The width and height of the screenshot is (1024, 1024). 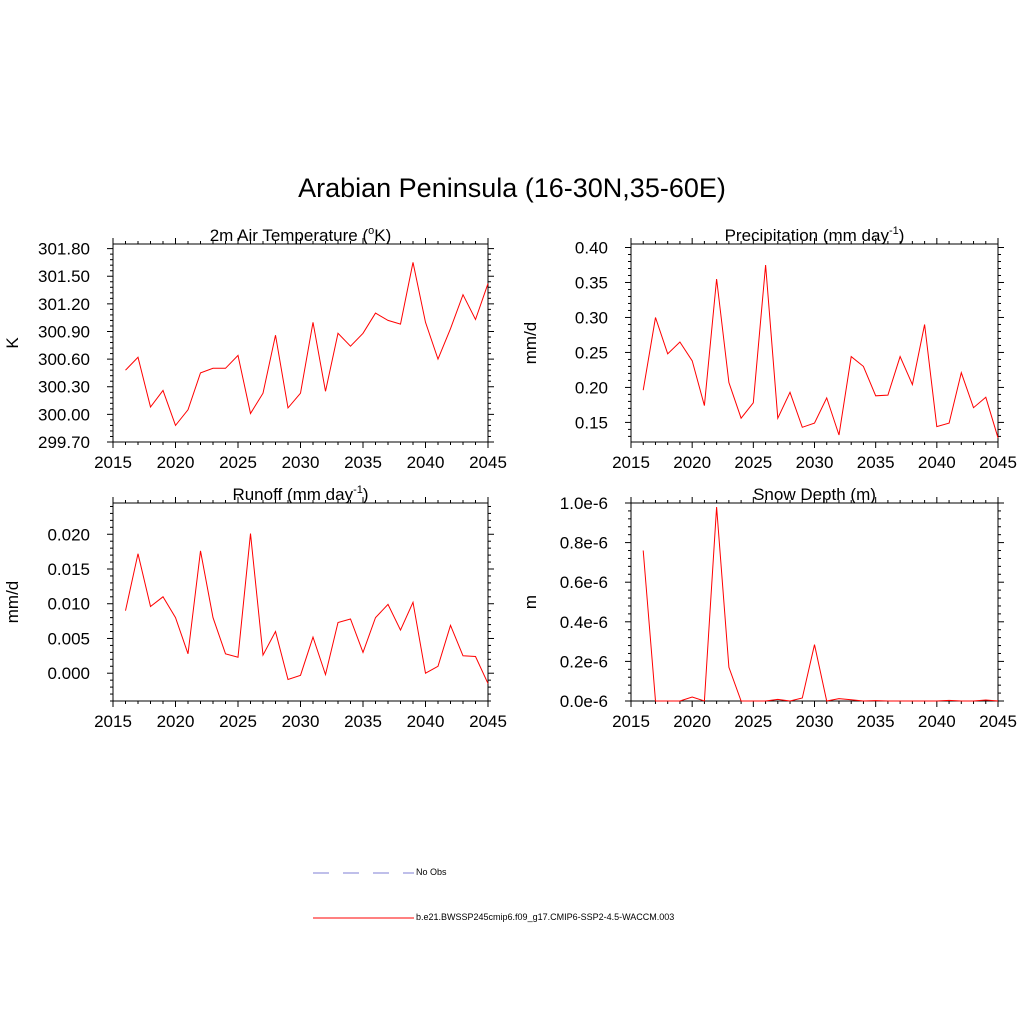 What do you see at coordinates (68, 534) in the screenshot?
I see `y-tick-label: 0.020` at bounding box center [68, 534].